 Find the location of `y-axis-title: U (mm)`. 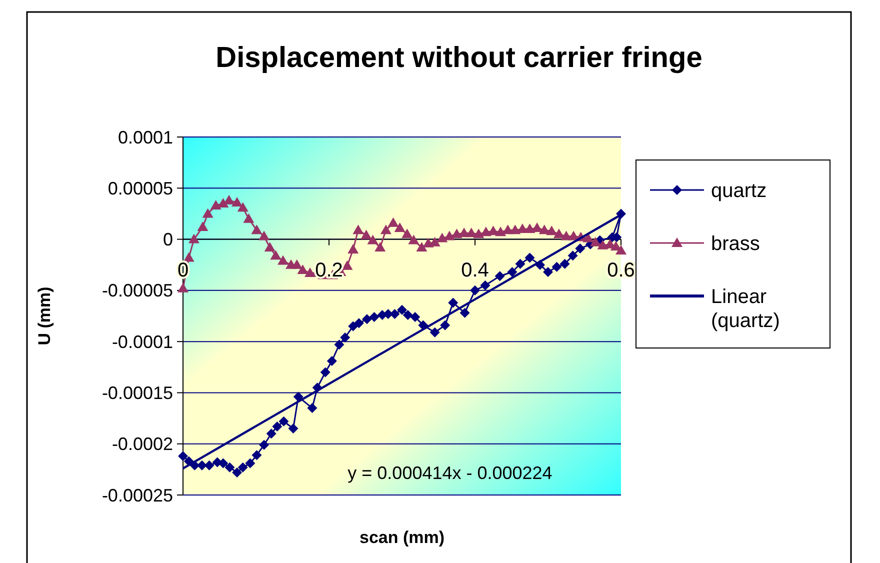

y-axis-title: U (mm) is located at coordinates (44, 316).